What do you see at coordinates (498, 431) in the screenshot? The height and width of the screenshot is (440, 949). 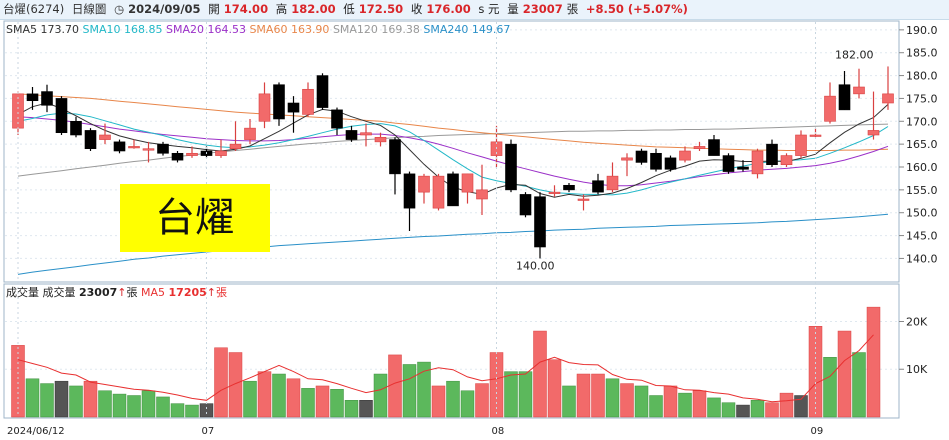 I see `x-tick-label: 08` at bounding box center [498, 431].